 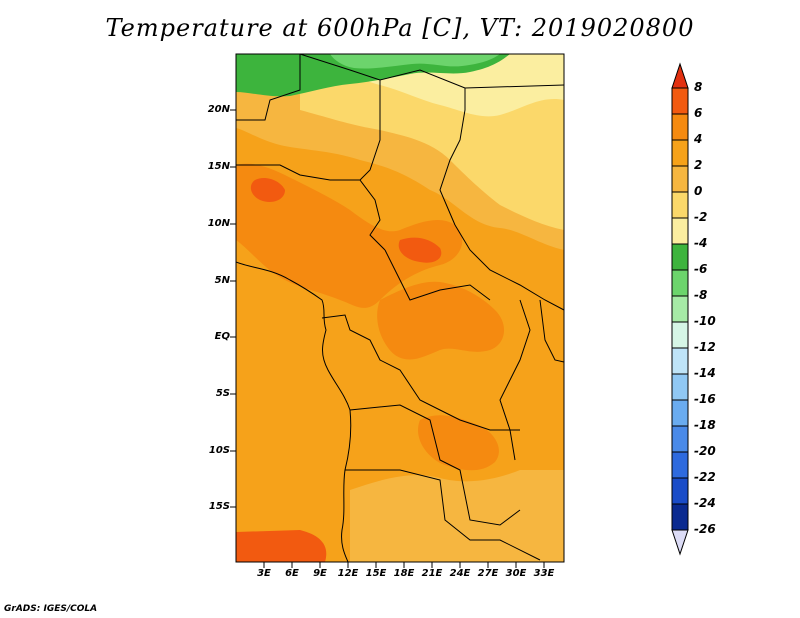 What do you see at coordinates (404, 573) in the screenshot?
I see `lon-label-18e: 18E` at bounding box center [404, 573].